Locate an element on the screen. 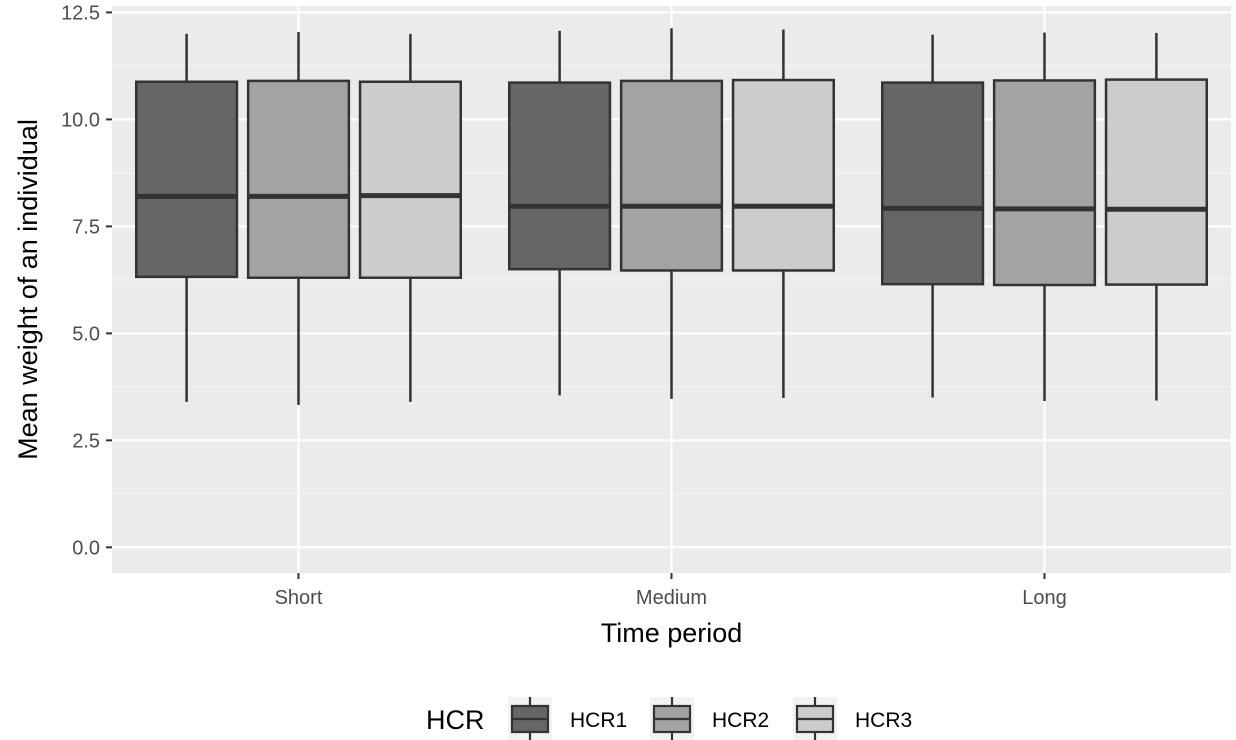  x-tick-label-medium: Medium is located at coordinates (671, 598).